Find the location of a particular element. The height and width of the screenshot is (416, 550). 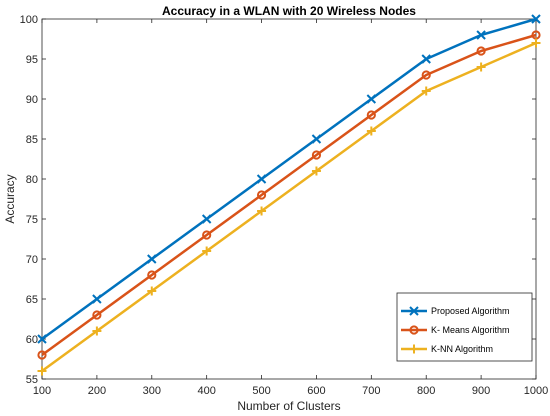

y-tick-label: 55 is located at coordinates (32, 380).